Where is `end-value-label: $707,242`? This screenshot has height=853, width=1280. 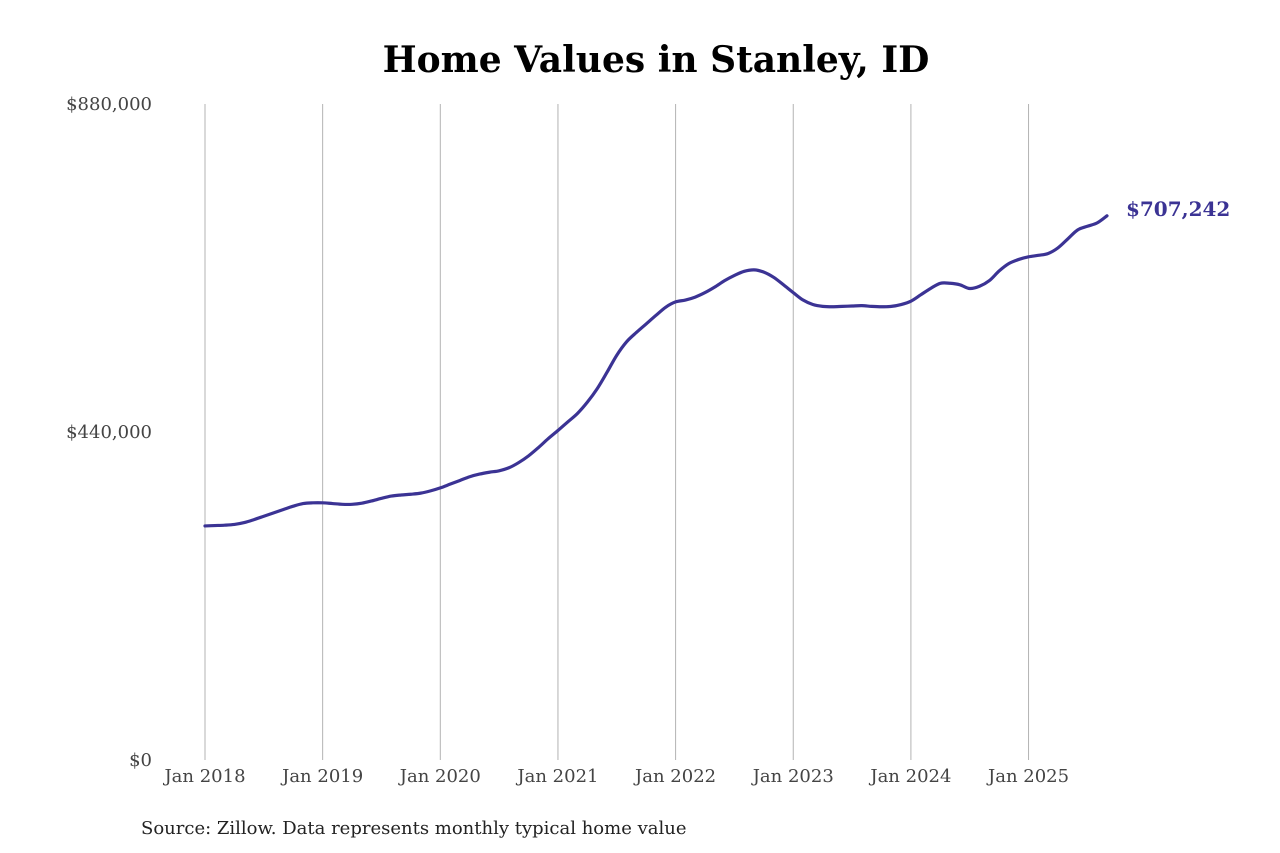
end-value-label: $707,242 is located at coordinates (1178, 209).